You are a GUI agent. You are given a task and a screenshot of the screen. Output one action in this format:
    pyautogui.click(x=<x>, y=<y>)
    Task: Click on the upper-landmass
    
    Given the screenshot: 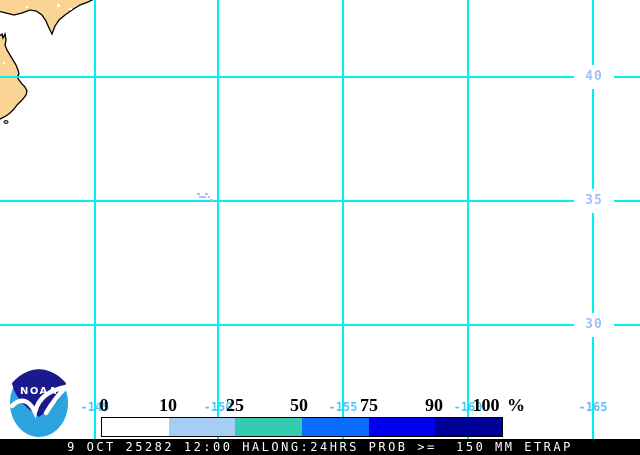 What is the action you would take?
    pyautogui.click(x=47, y=18)
    